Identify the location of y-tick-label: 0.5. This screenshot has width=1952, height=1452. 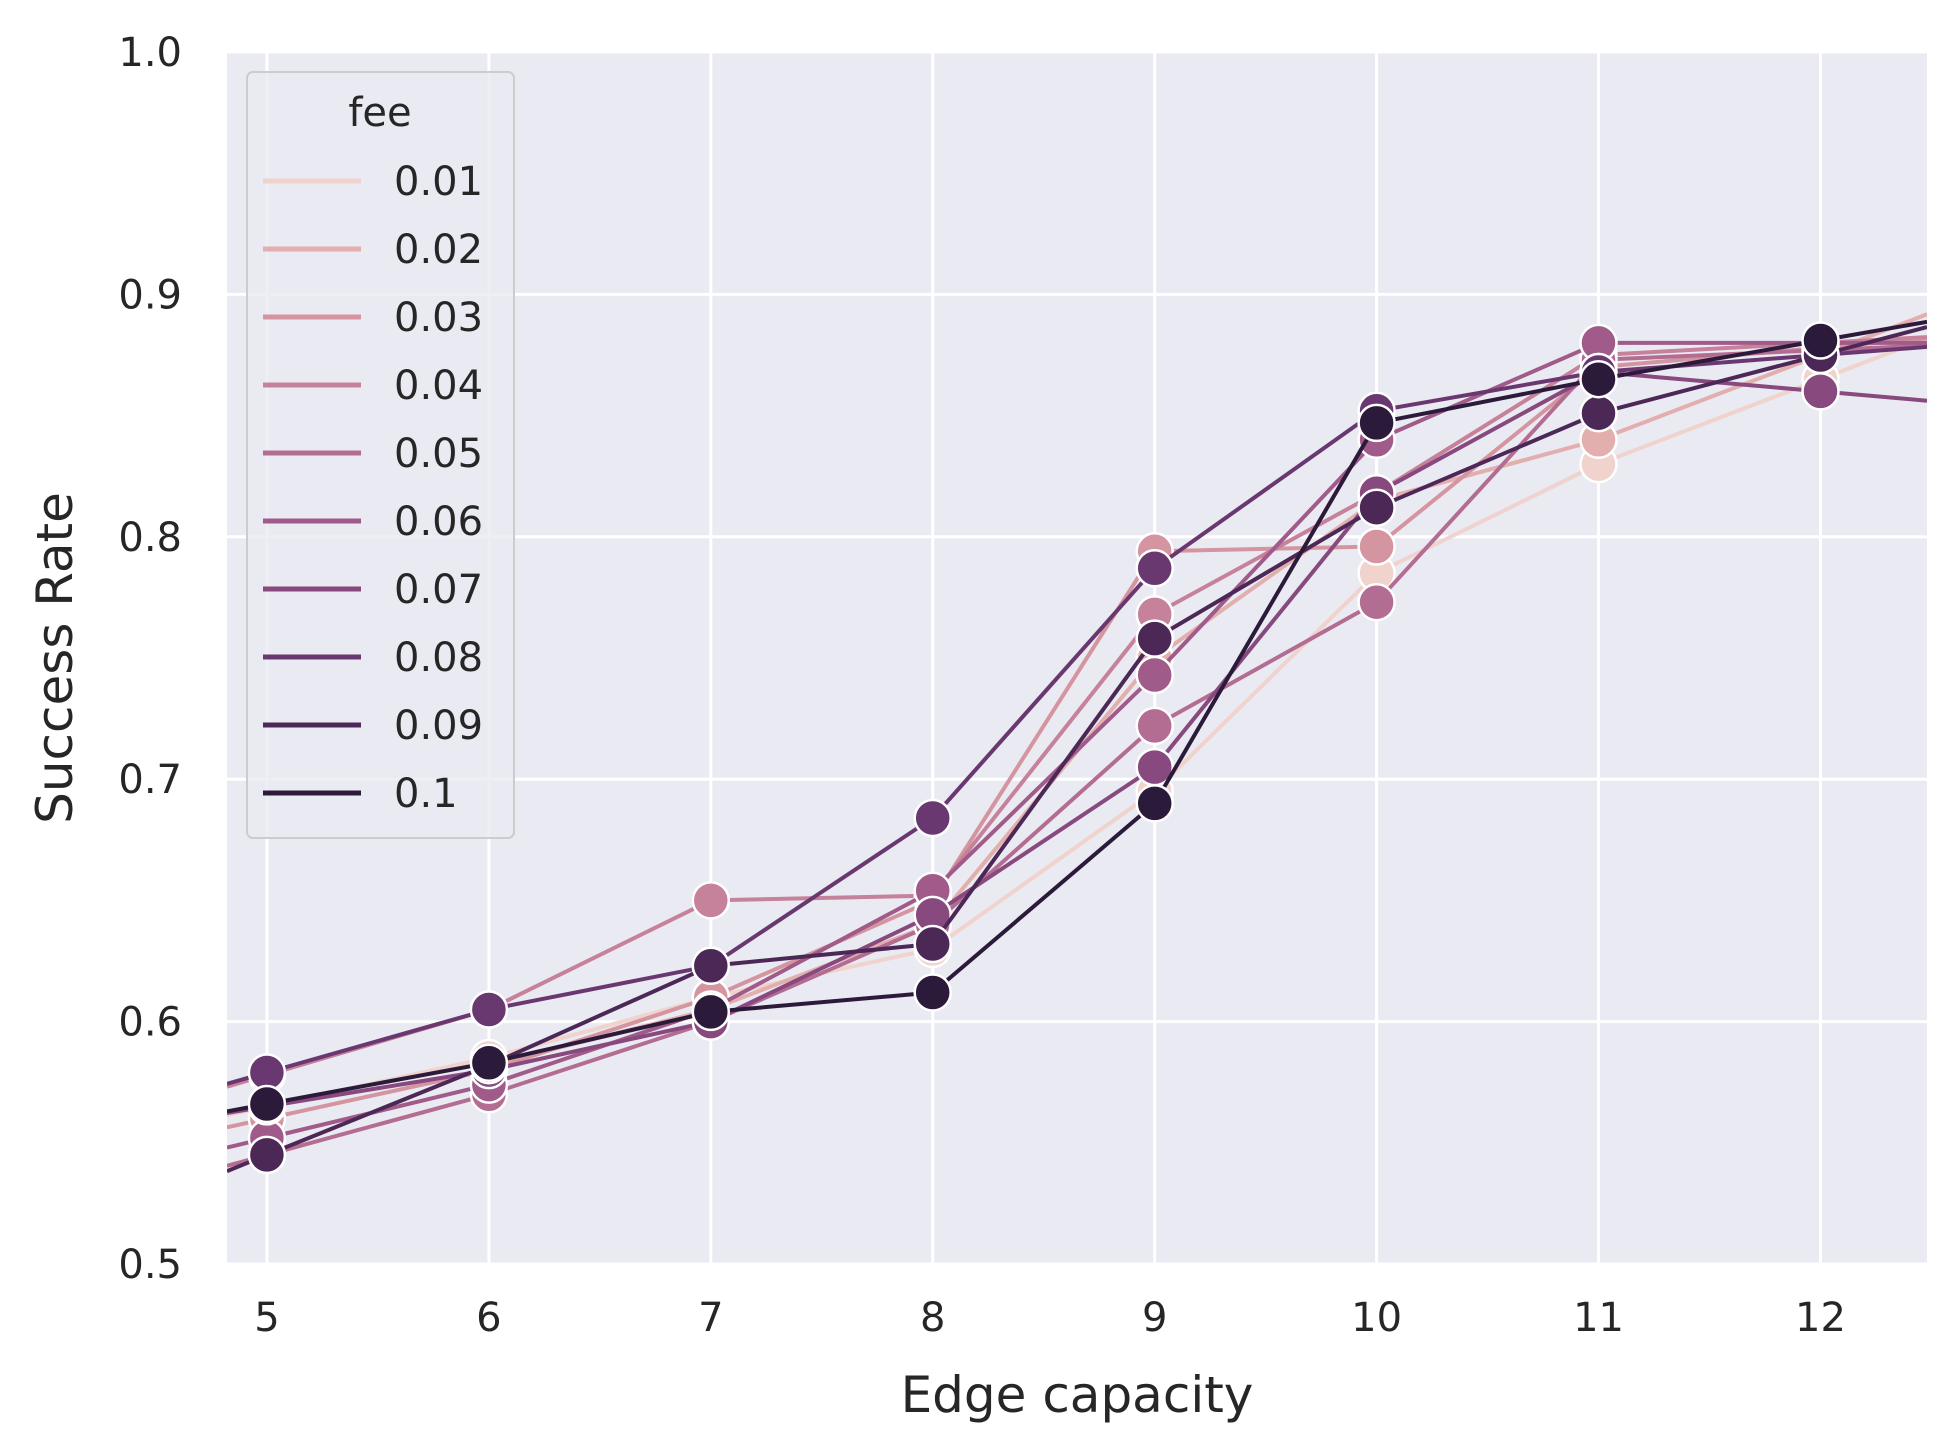
(150, 1265).